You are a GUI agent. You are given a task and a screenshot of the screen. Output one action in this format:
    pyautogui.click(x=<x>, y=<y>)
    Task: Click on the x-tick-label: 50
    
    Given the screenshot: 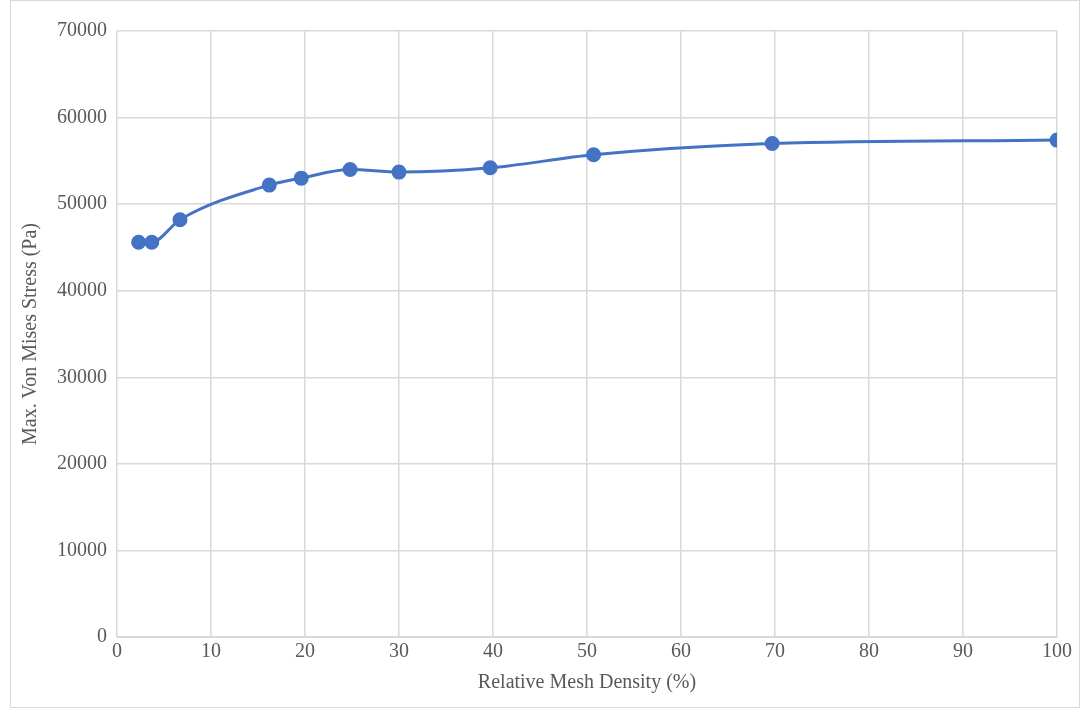 What is the action you would take?
    pyautogui.click(x=587, y=650)
    